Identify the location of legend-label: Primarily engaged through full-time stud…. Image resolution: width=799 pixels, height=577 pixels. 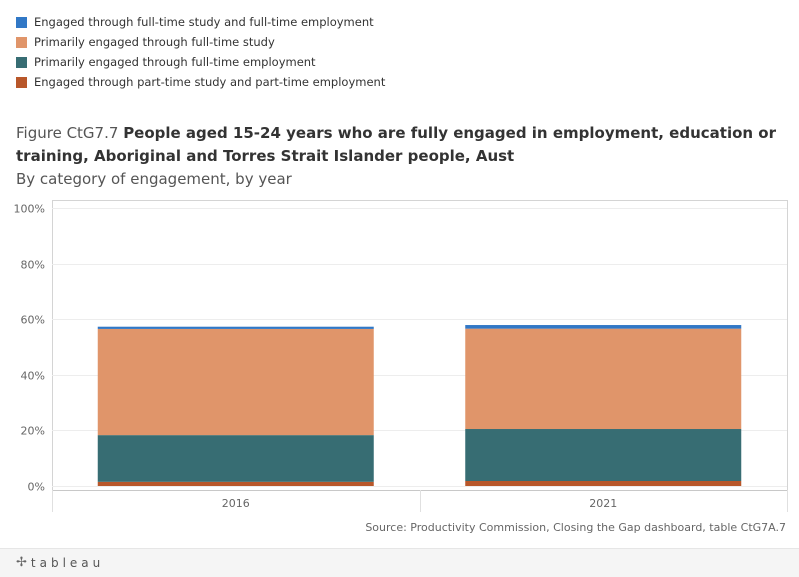
(154, 42).